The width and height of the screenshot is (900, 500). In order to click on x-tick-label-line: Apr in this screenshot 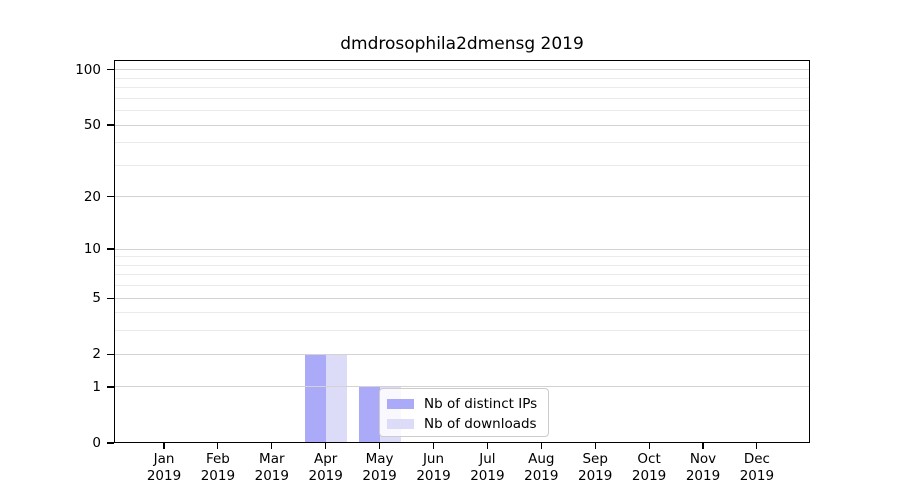, I will do `click(326, 459)`.